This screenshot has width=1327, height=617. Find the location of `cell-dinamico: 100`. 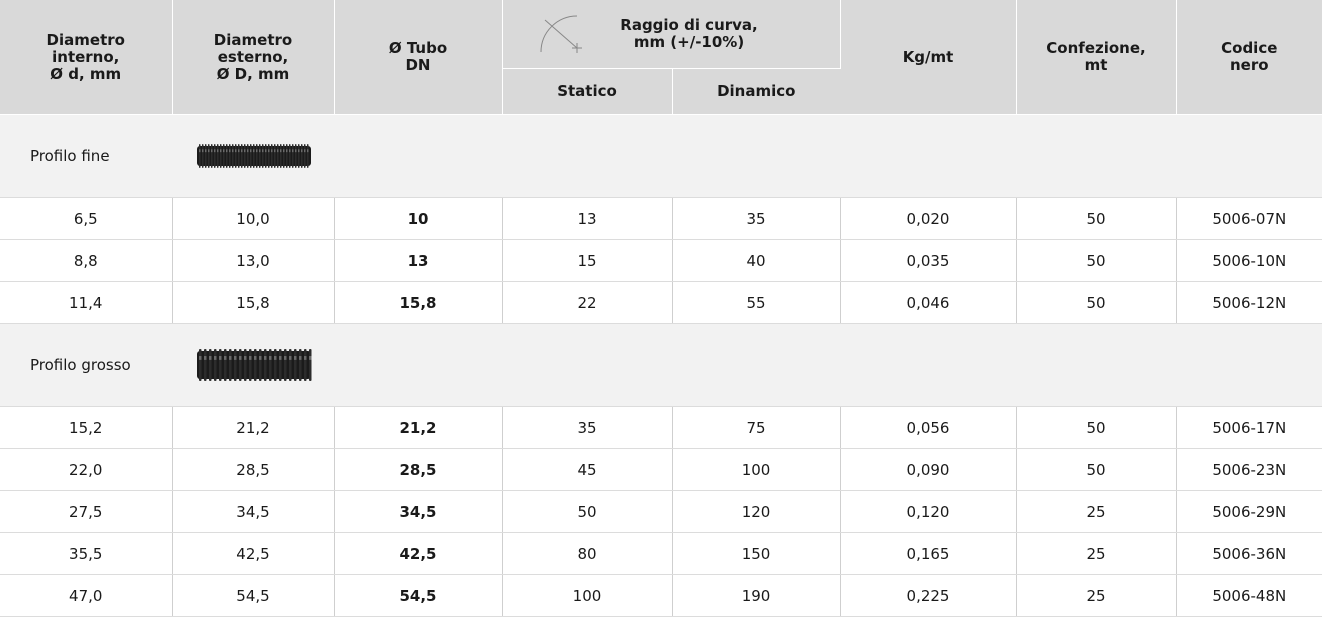

cell-dinamico: 100 is located at coordinates (756, 469).